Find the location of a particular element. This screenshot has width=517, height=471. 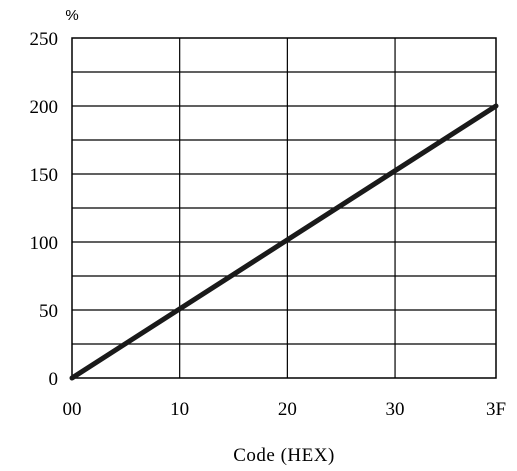

x-tick-labels: 00 10 20 30 3F is located at coordinates (285, 409).